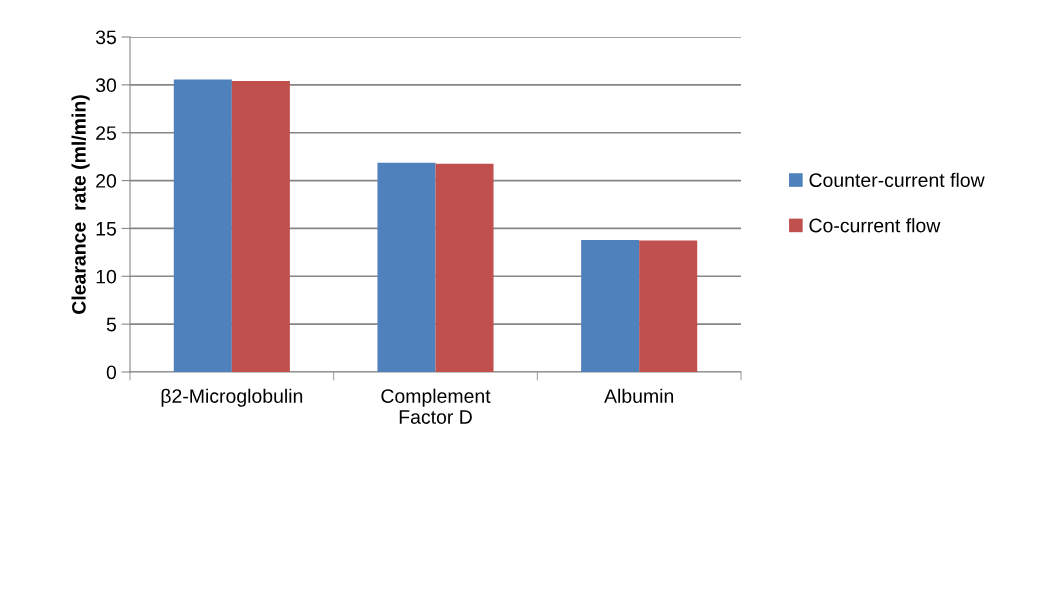  I want to click on y-tick-label: 0, so click(111, 372).